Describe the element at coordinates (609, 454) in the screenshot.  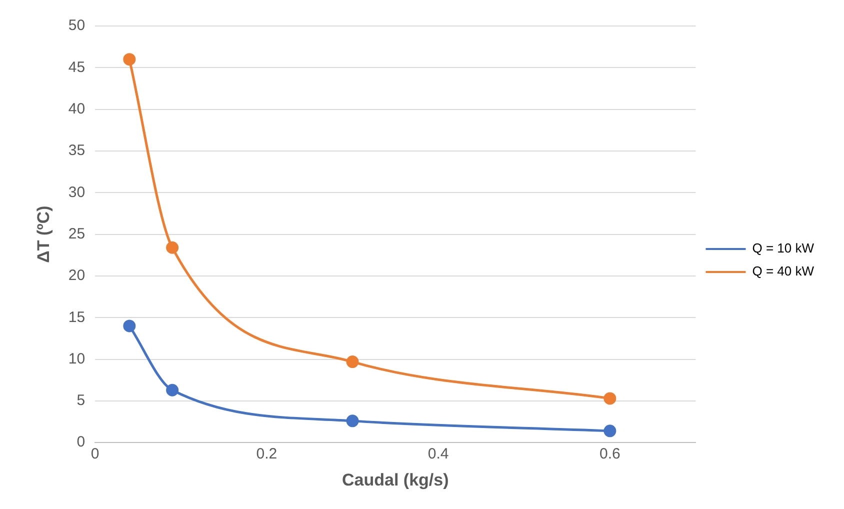
I see `x-tick-label: 0.6` at that location.